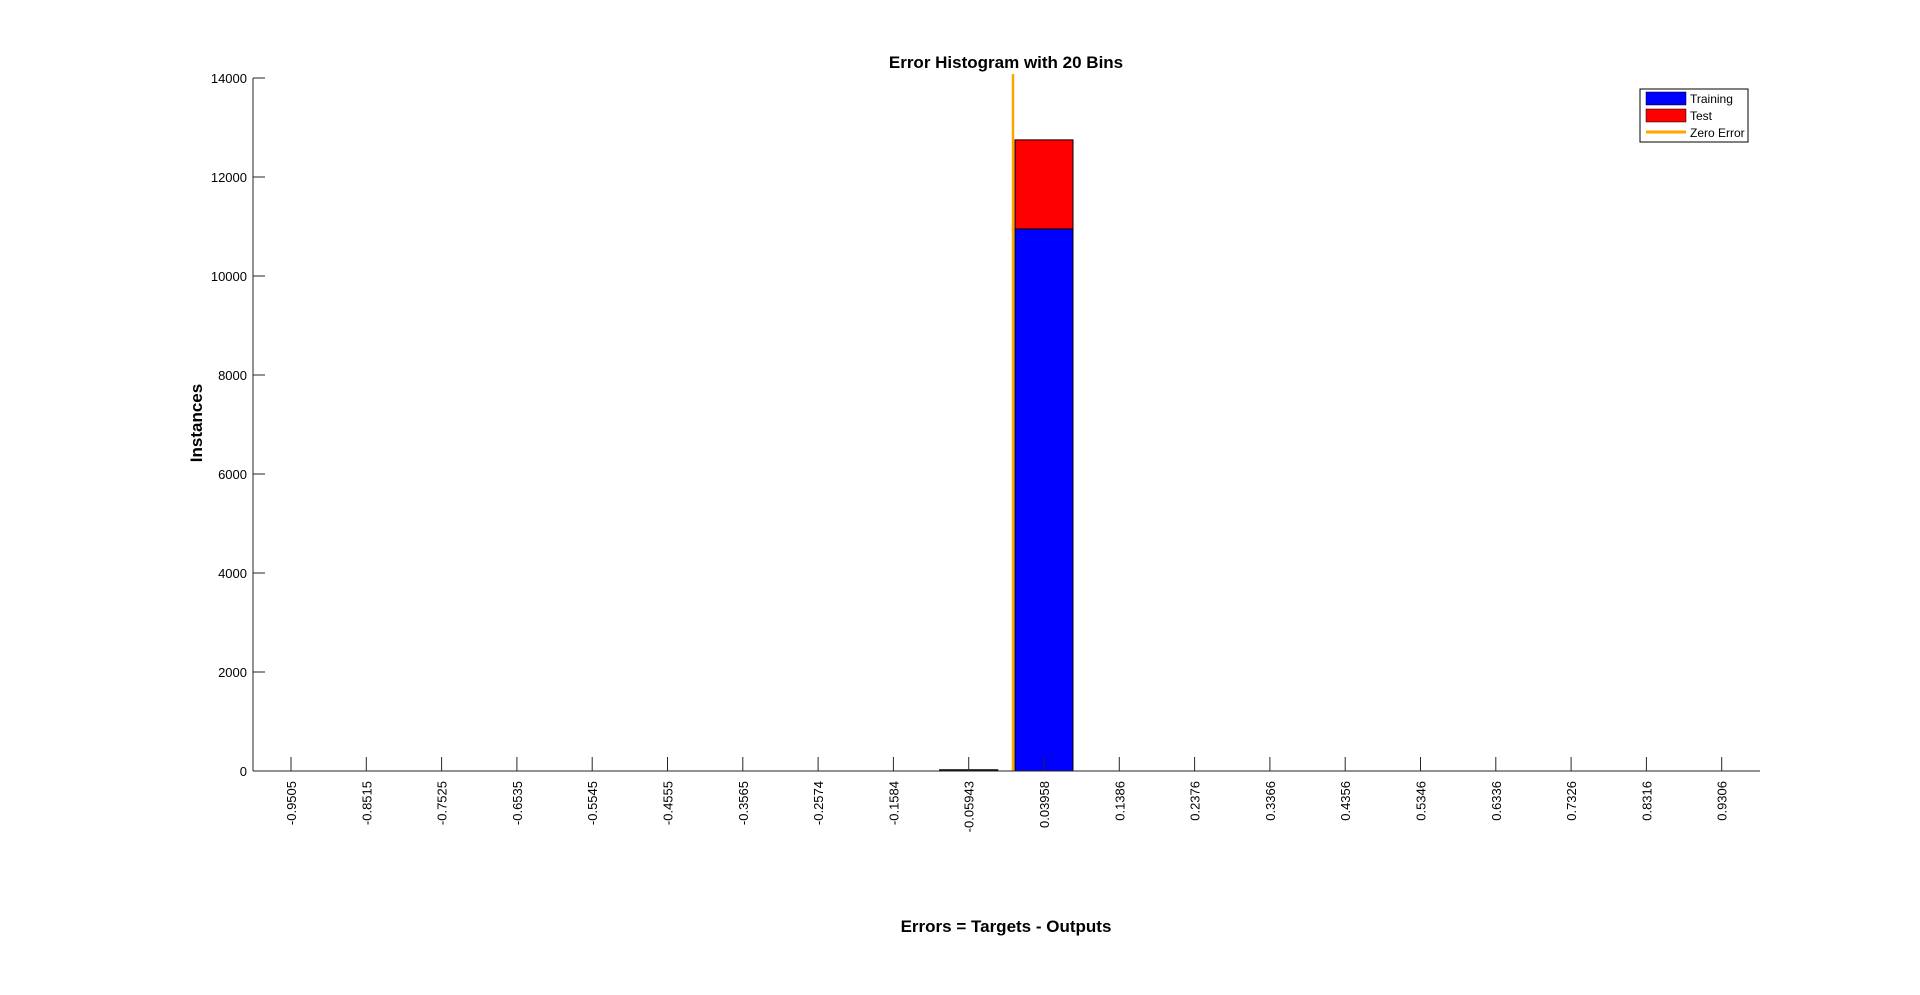  I want to click on x-tick-label-16: 0.6336, so click(1496, 801).